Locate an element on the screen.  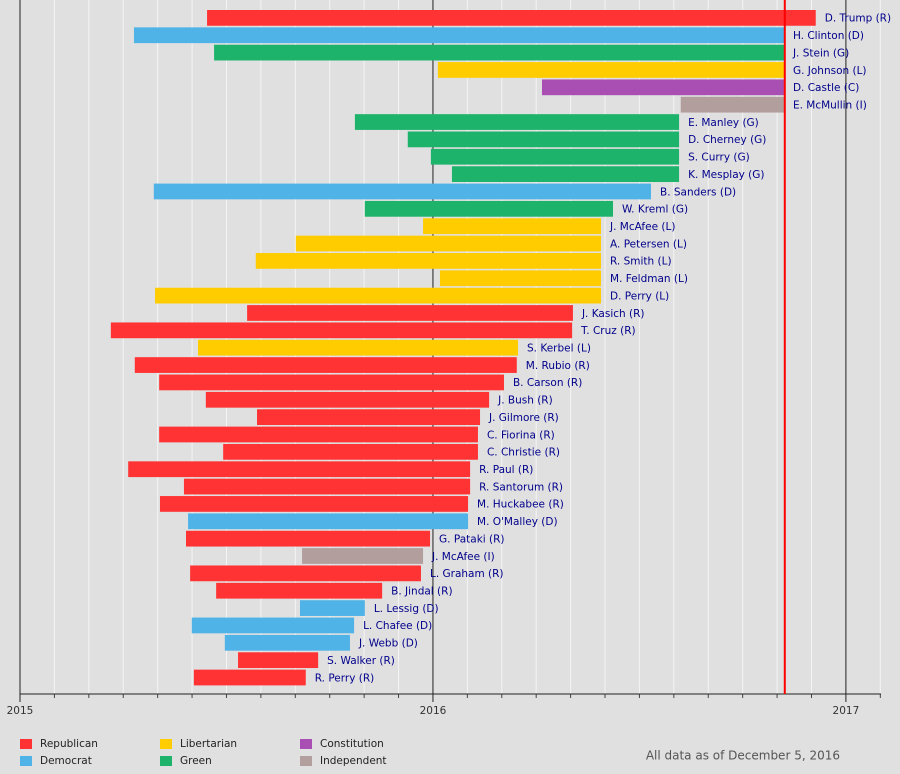
bar-label: S. Kerbel (L) is located at coordinates (559, 349).